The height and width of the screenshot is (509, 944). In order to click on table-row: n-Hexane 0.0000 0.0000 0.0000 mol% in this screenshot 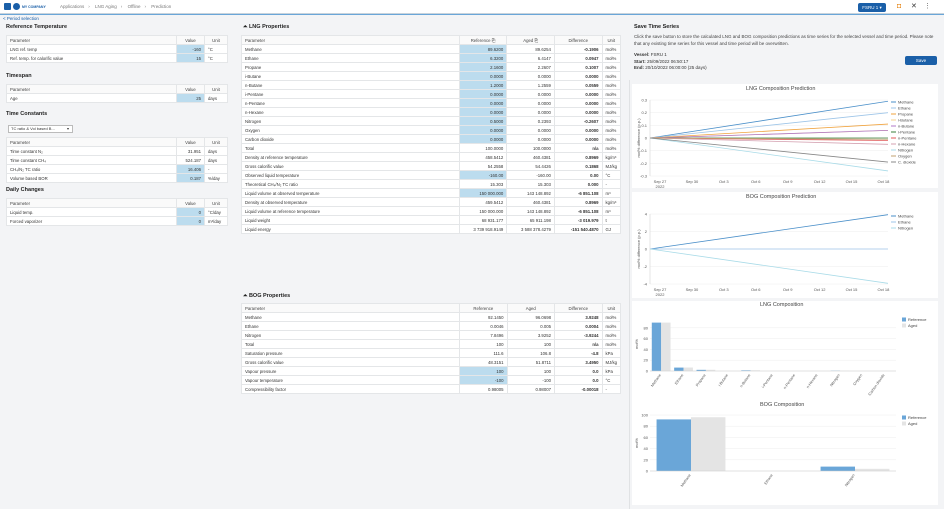, I will do `click(431, 112)`.